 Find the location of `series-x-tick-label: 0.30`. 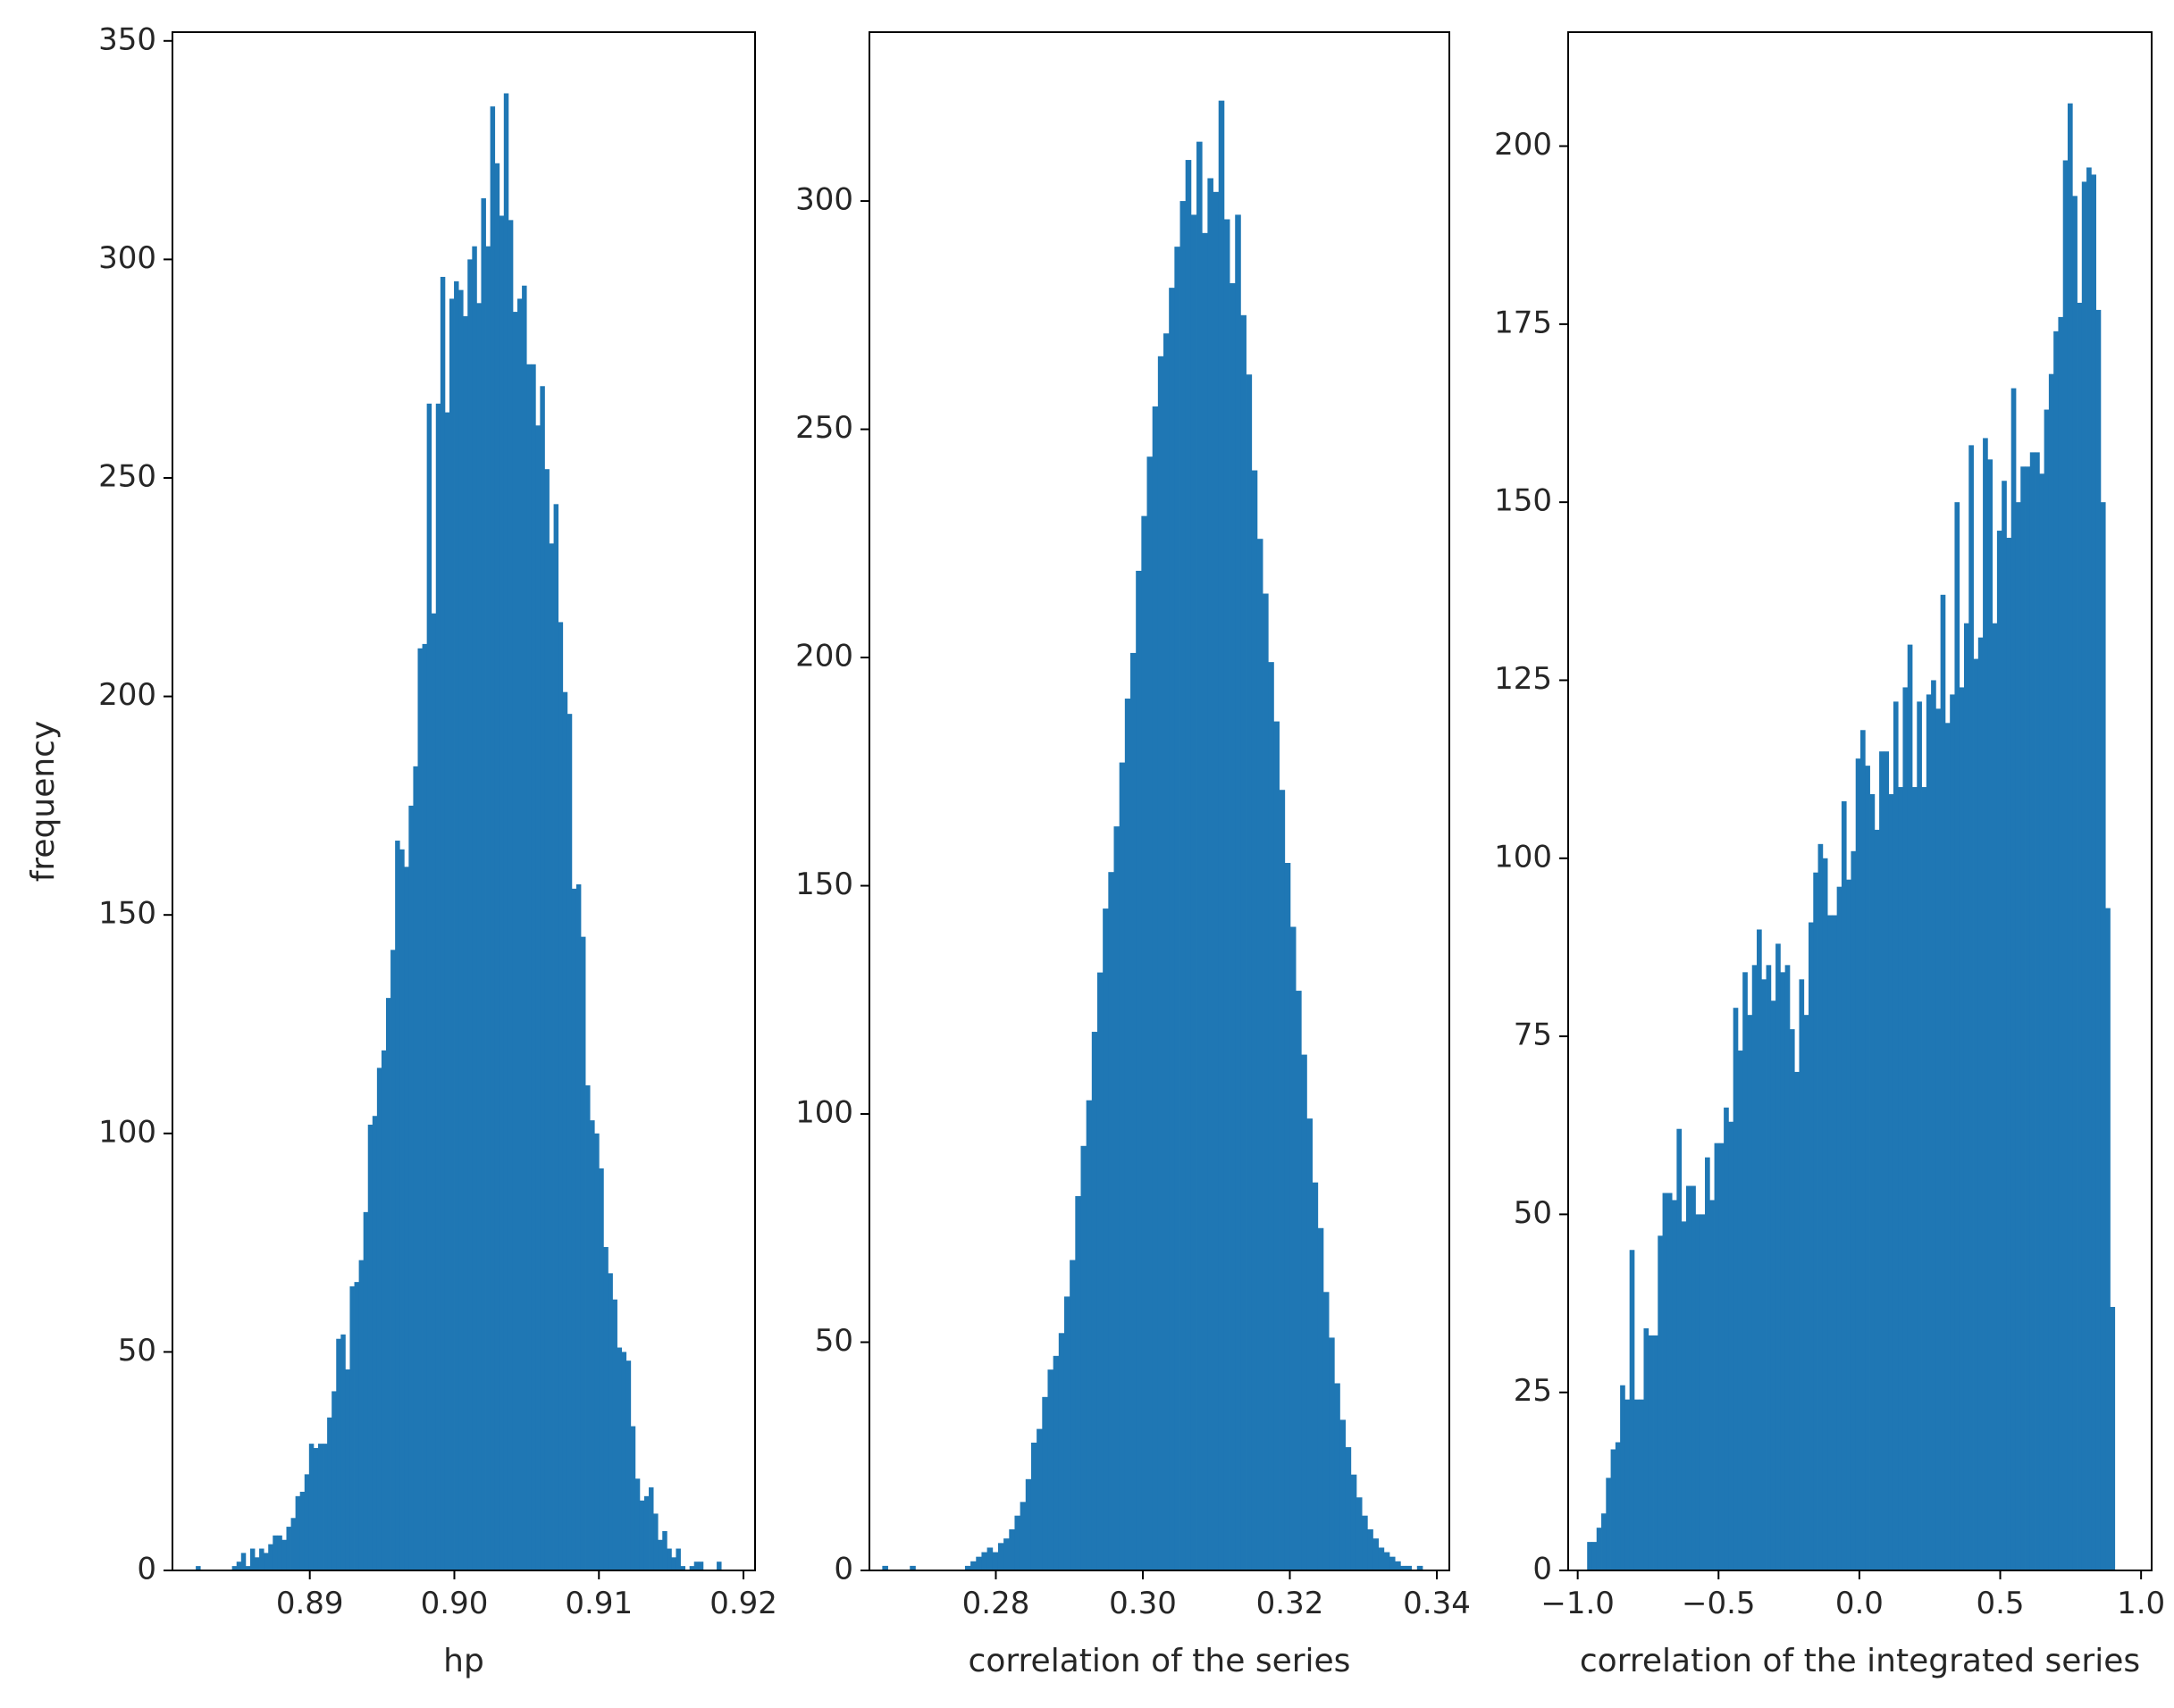

series-x-tick-label: 0.30 is located at coordinates (1143, 1603).